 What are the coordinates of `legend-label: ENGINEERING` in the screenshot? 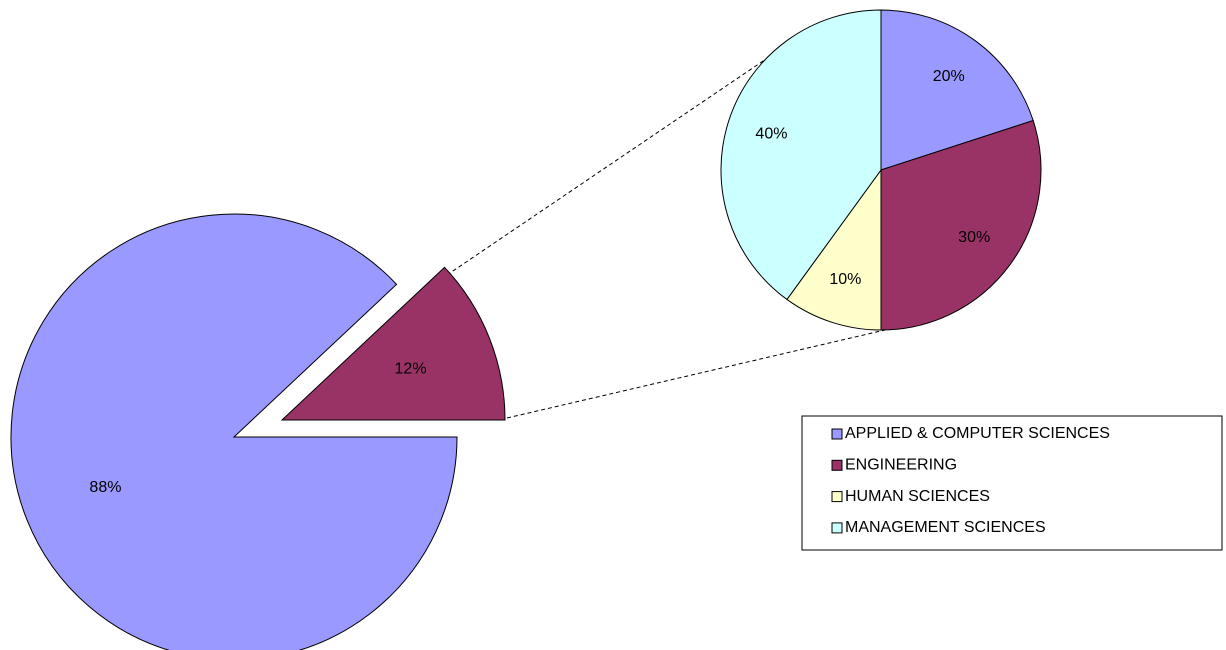 It's located at (901, 465).